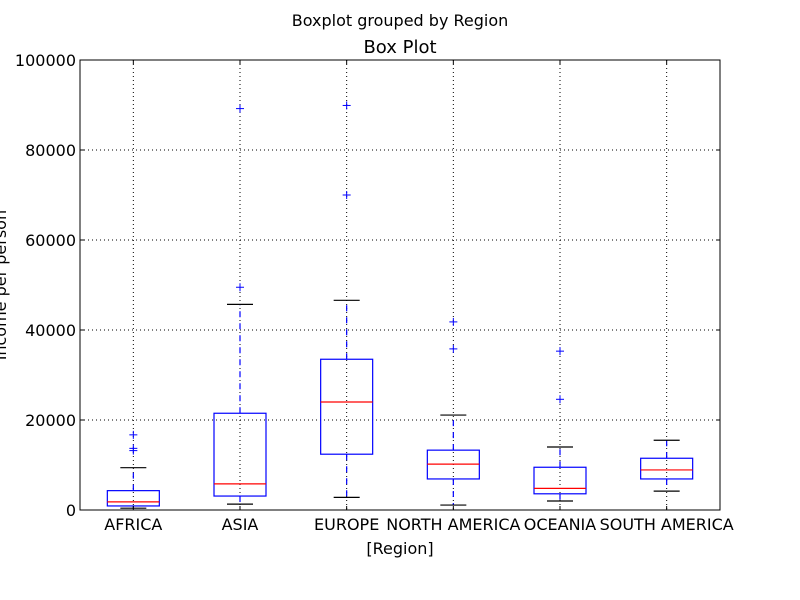 The height and width of the screenshot is (600, 800). I want to click on y-axis-label: income per person, so click(5, 285).